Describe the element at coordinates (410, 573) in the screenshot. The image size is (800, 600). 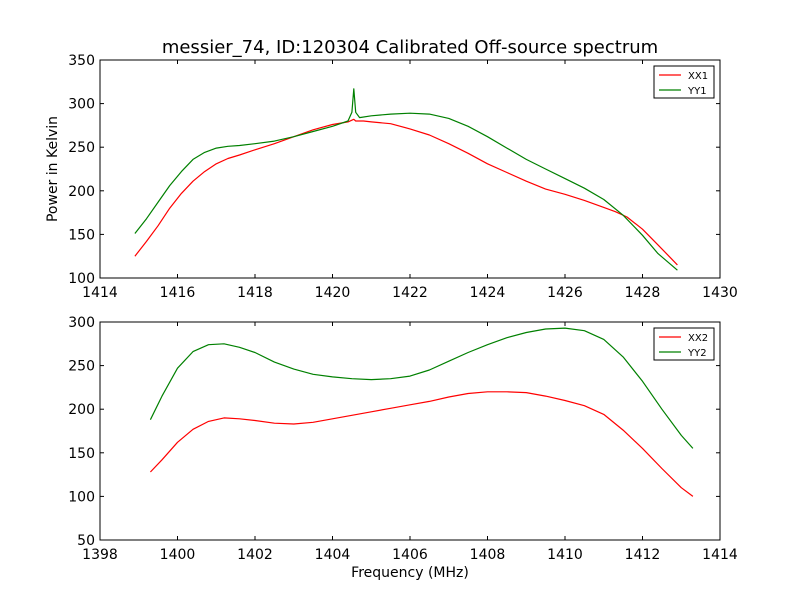
I see `bottom-xlabel: Frequency (MHz)` at that location.